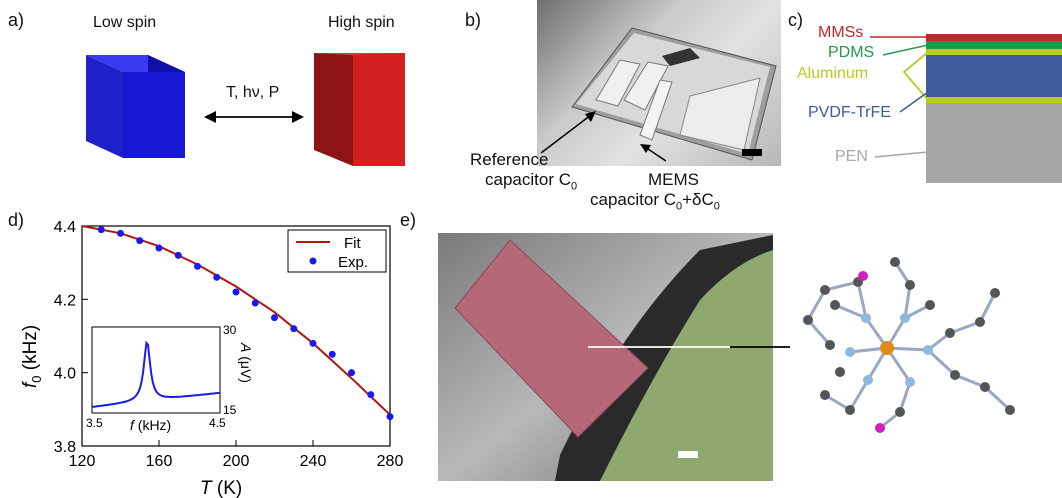  I want to click on label-pvdf: PVDF-TrFE, so click(849, 112).